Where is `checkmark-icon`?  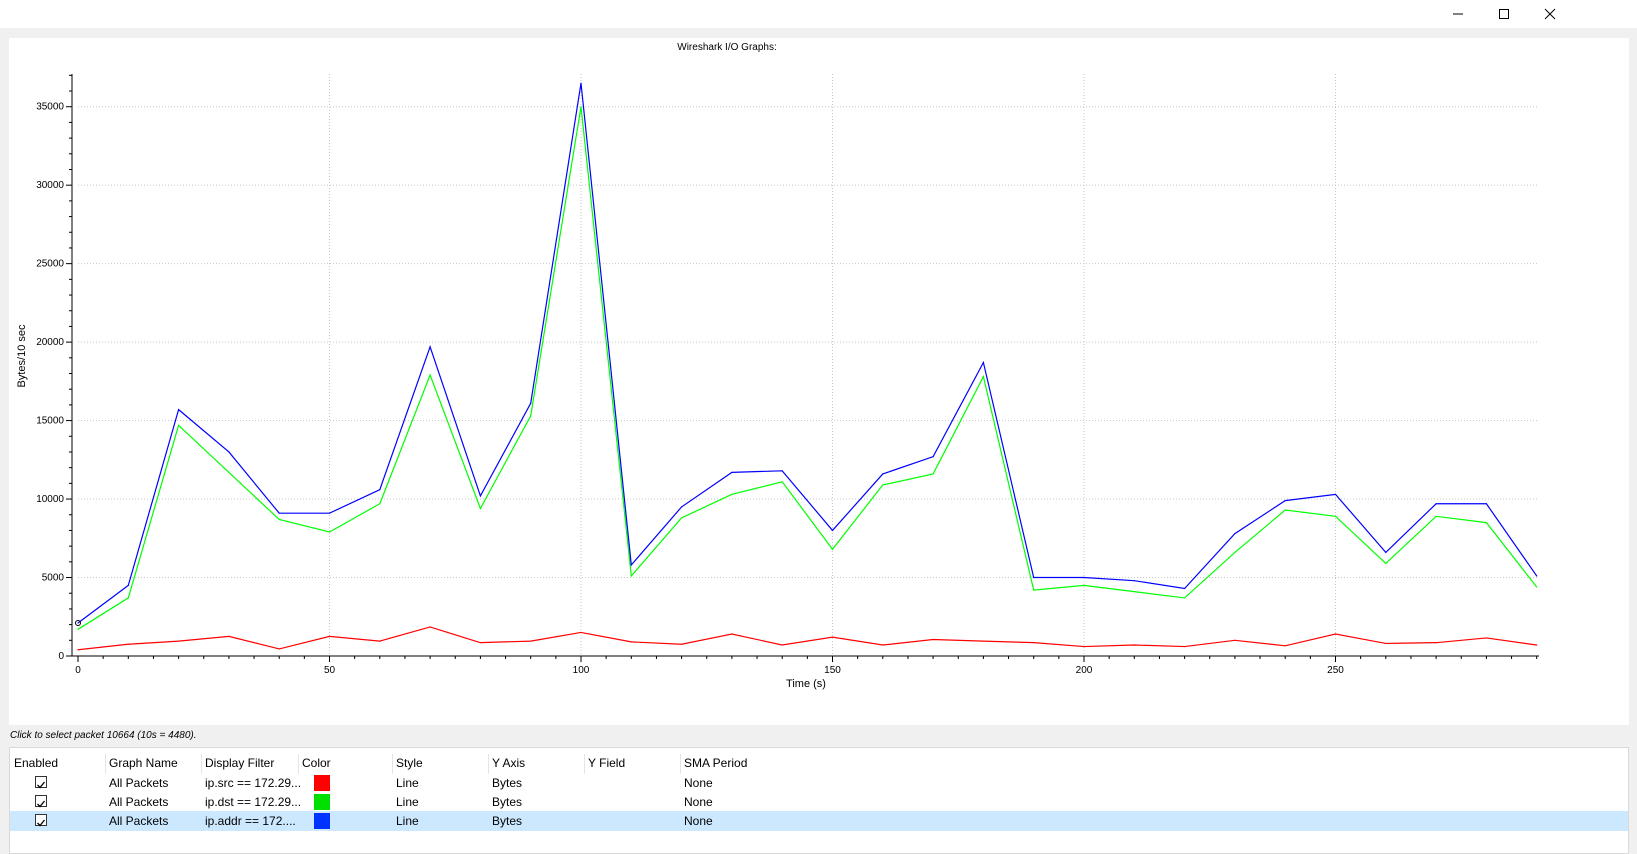 checkmark-icon is located at coordinates (41, 823).